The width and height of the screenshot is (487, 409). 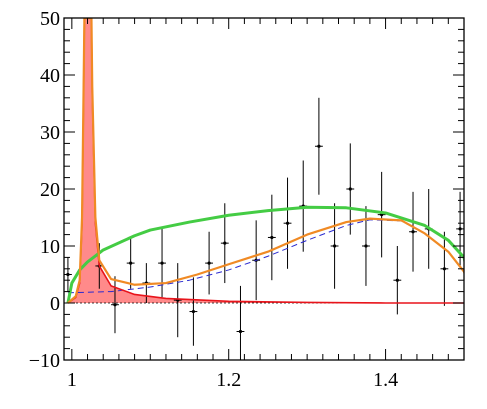 I want to click on x-tick-label: 1.2, so click(x=228, y=380).